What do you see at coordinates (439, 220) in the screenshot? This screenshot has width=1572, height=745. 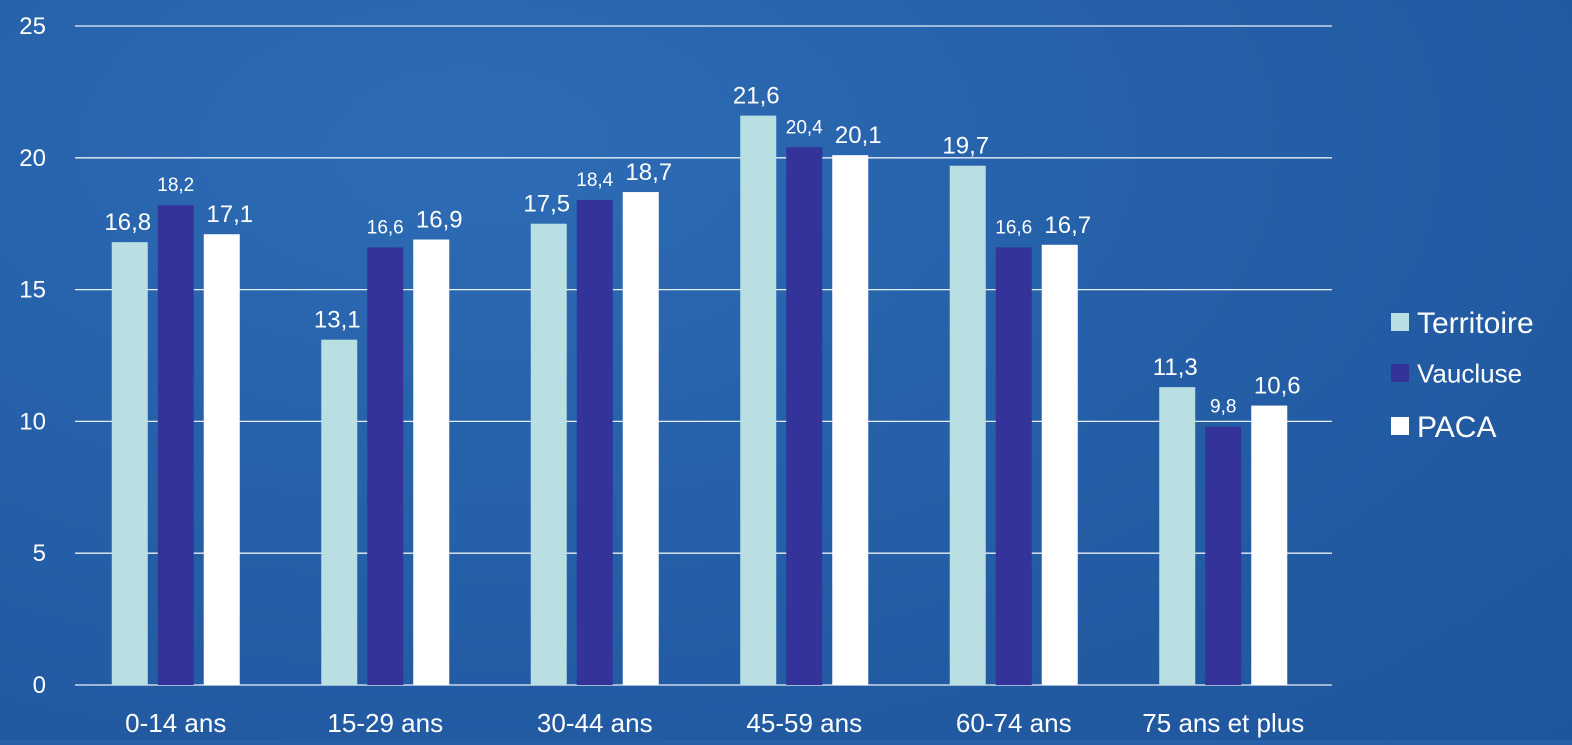 I see `data-label: 16,9` at bounding box center [439, 220].